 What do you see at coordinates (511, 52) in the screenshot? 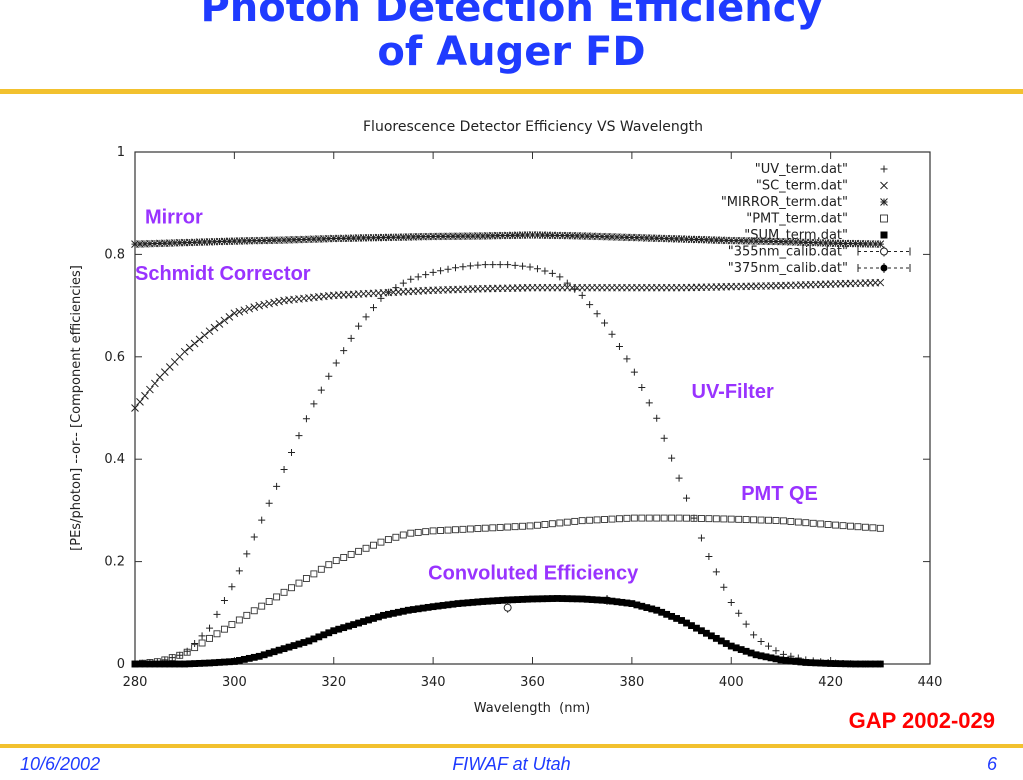
I see `slide-title-line-2: of Auger FD` at bounding box center [511, 52].